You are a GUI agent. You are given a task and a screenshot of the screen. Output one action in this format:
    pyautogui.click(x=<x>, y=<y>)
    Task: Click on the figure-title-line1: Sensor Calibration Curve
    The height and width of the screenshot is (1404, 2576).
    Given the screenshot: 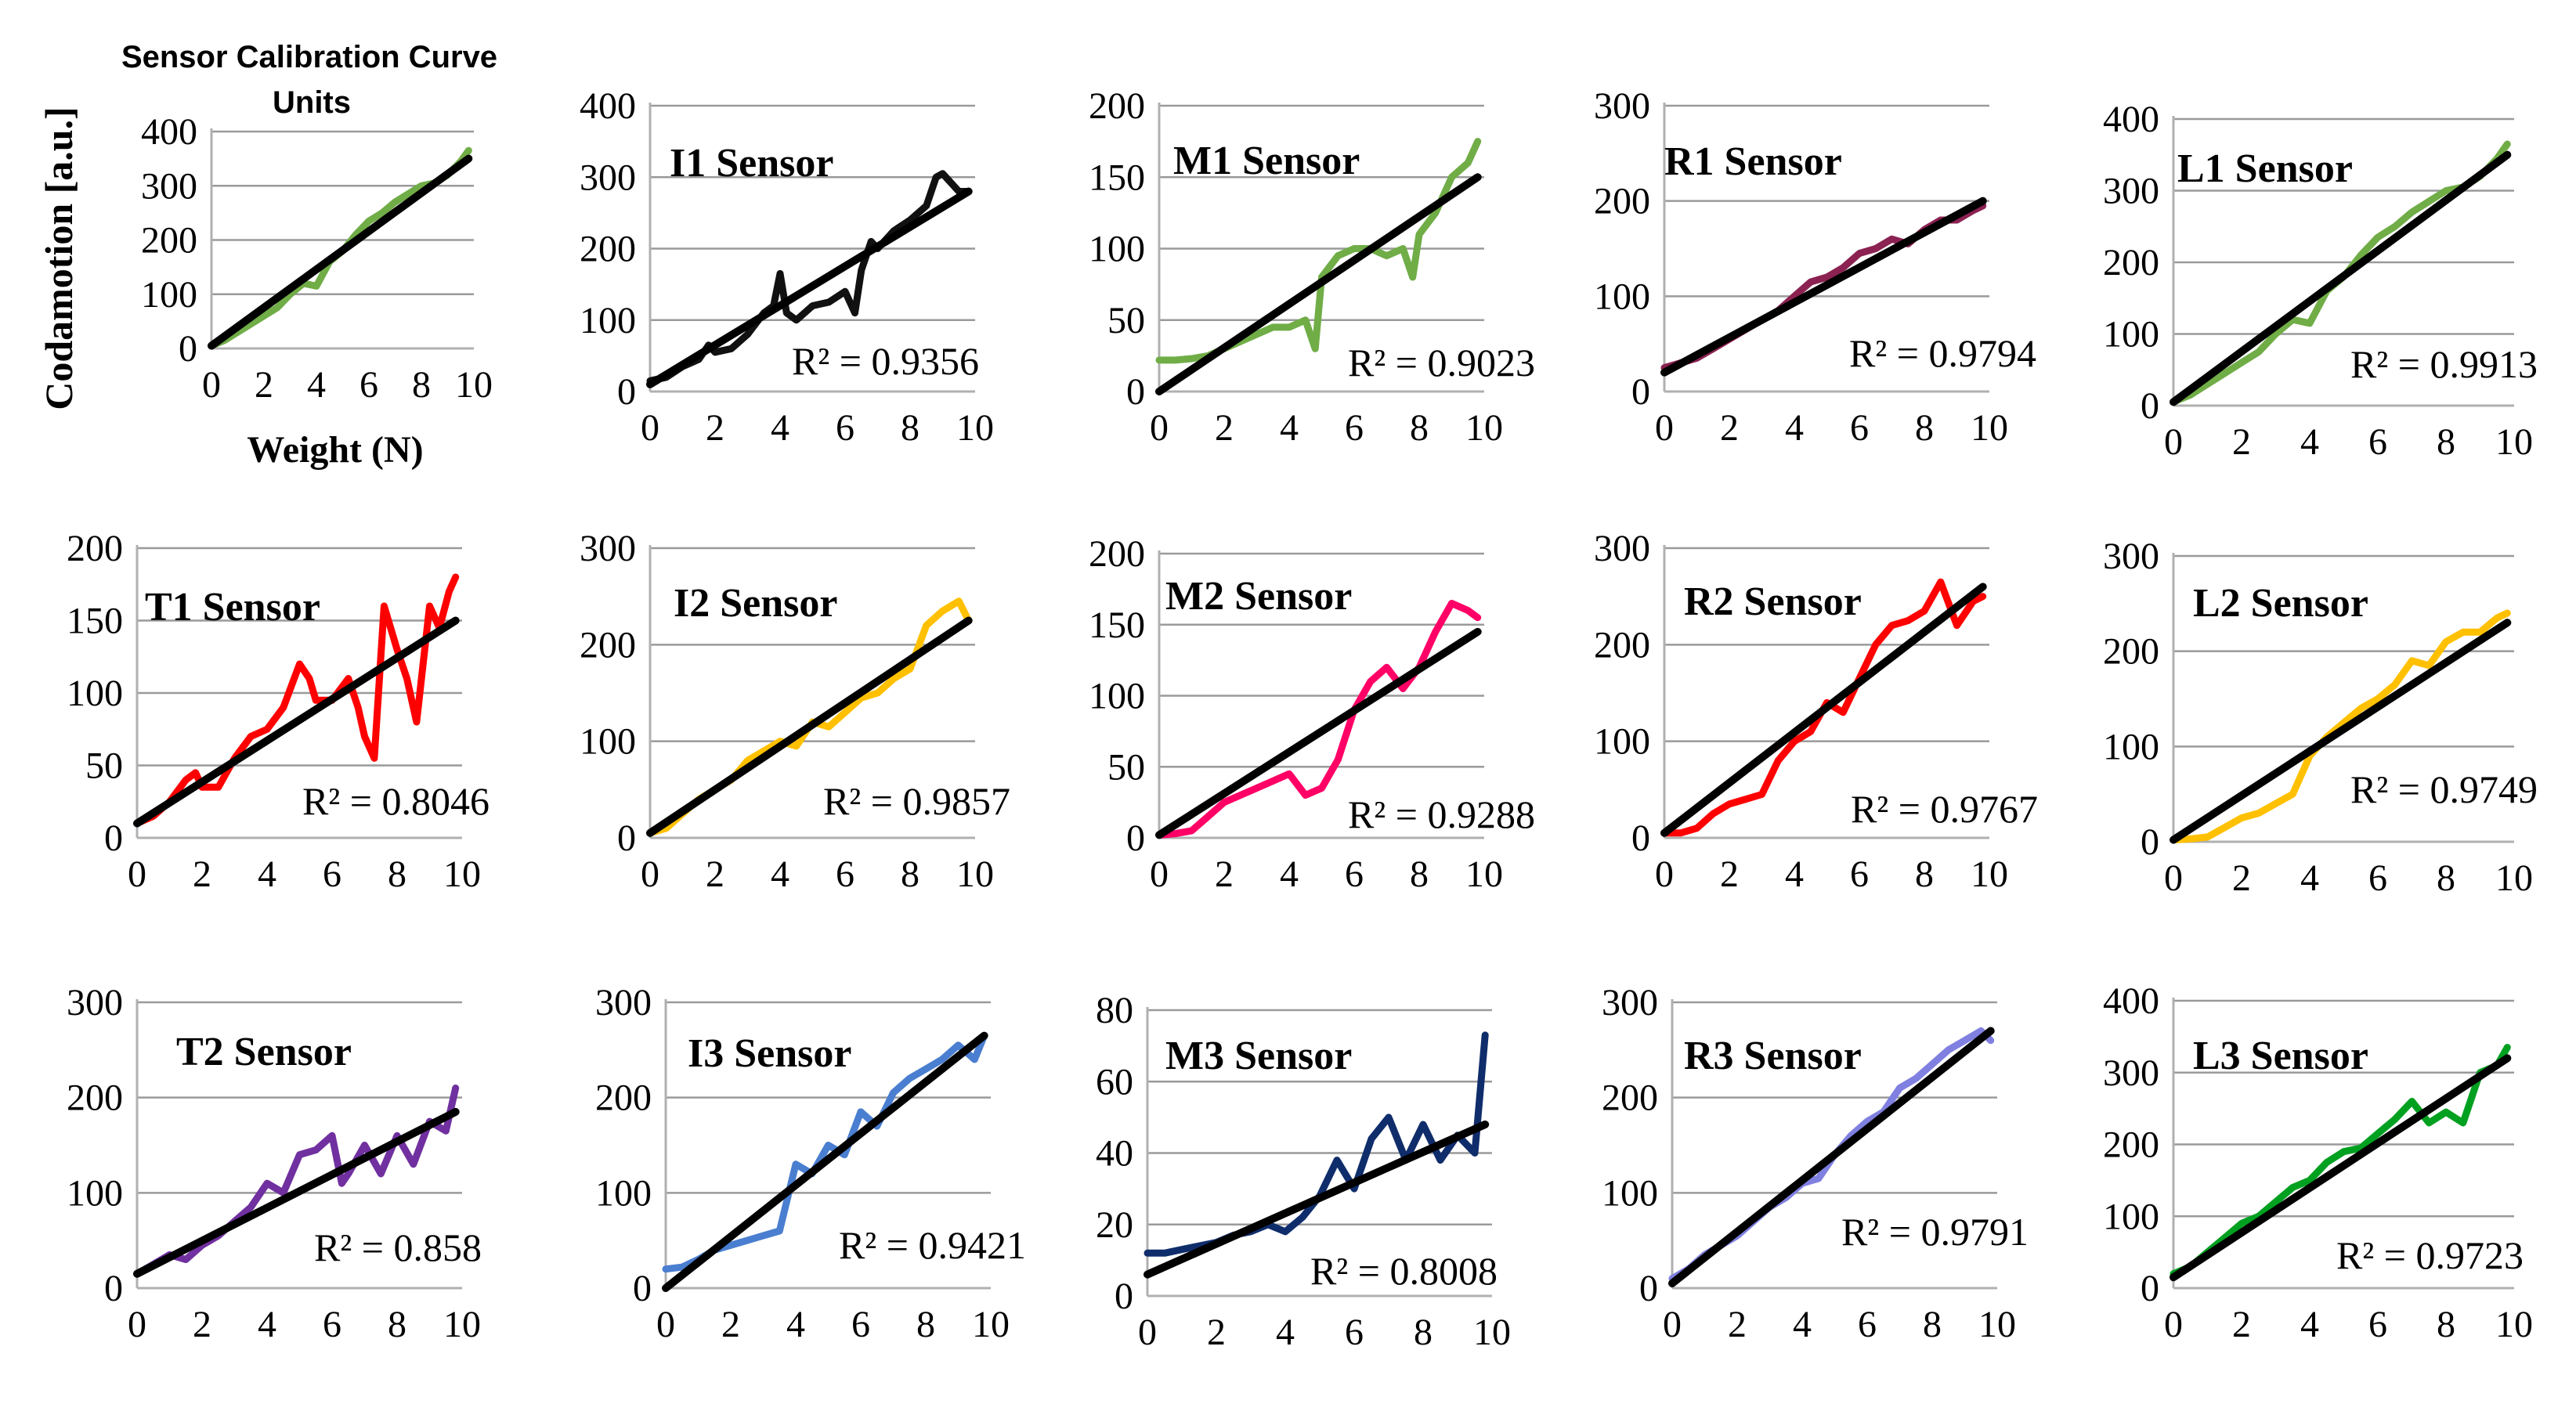 What is the action you would take?
    pyautogui.click(x=309, y=57)
    